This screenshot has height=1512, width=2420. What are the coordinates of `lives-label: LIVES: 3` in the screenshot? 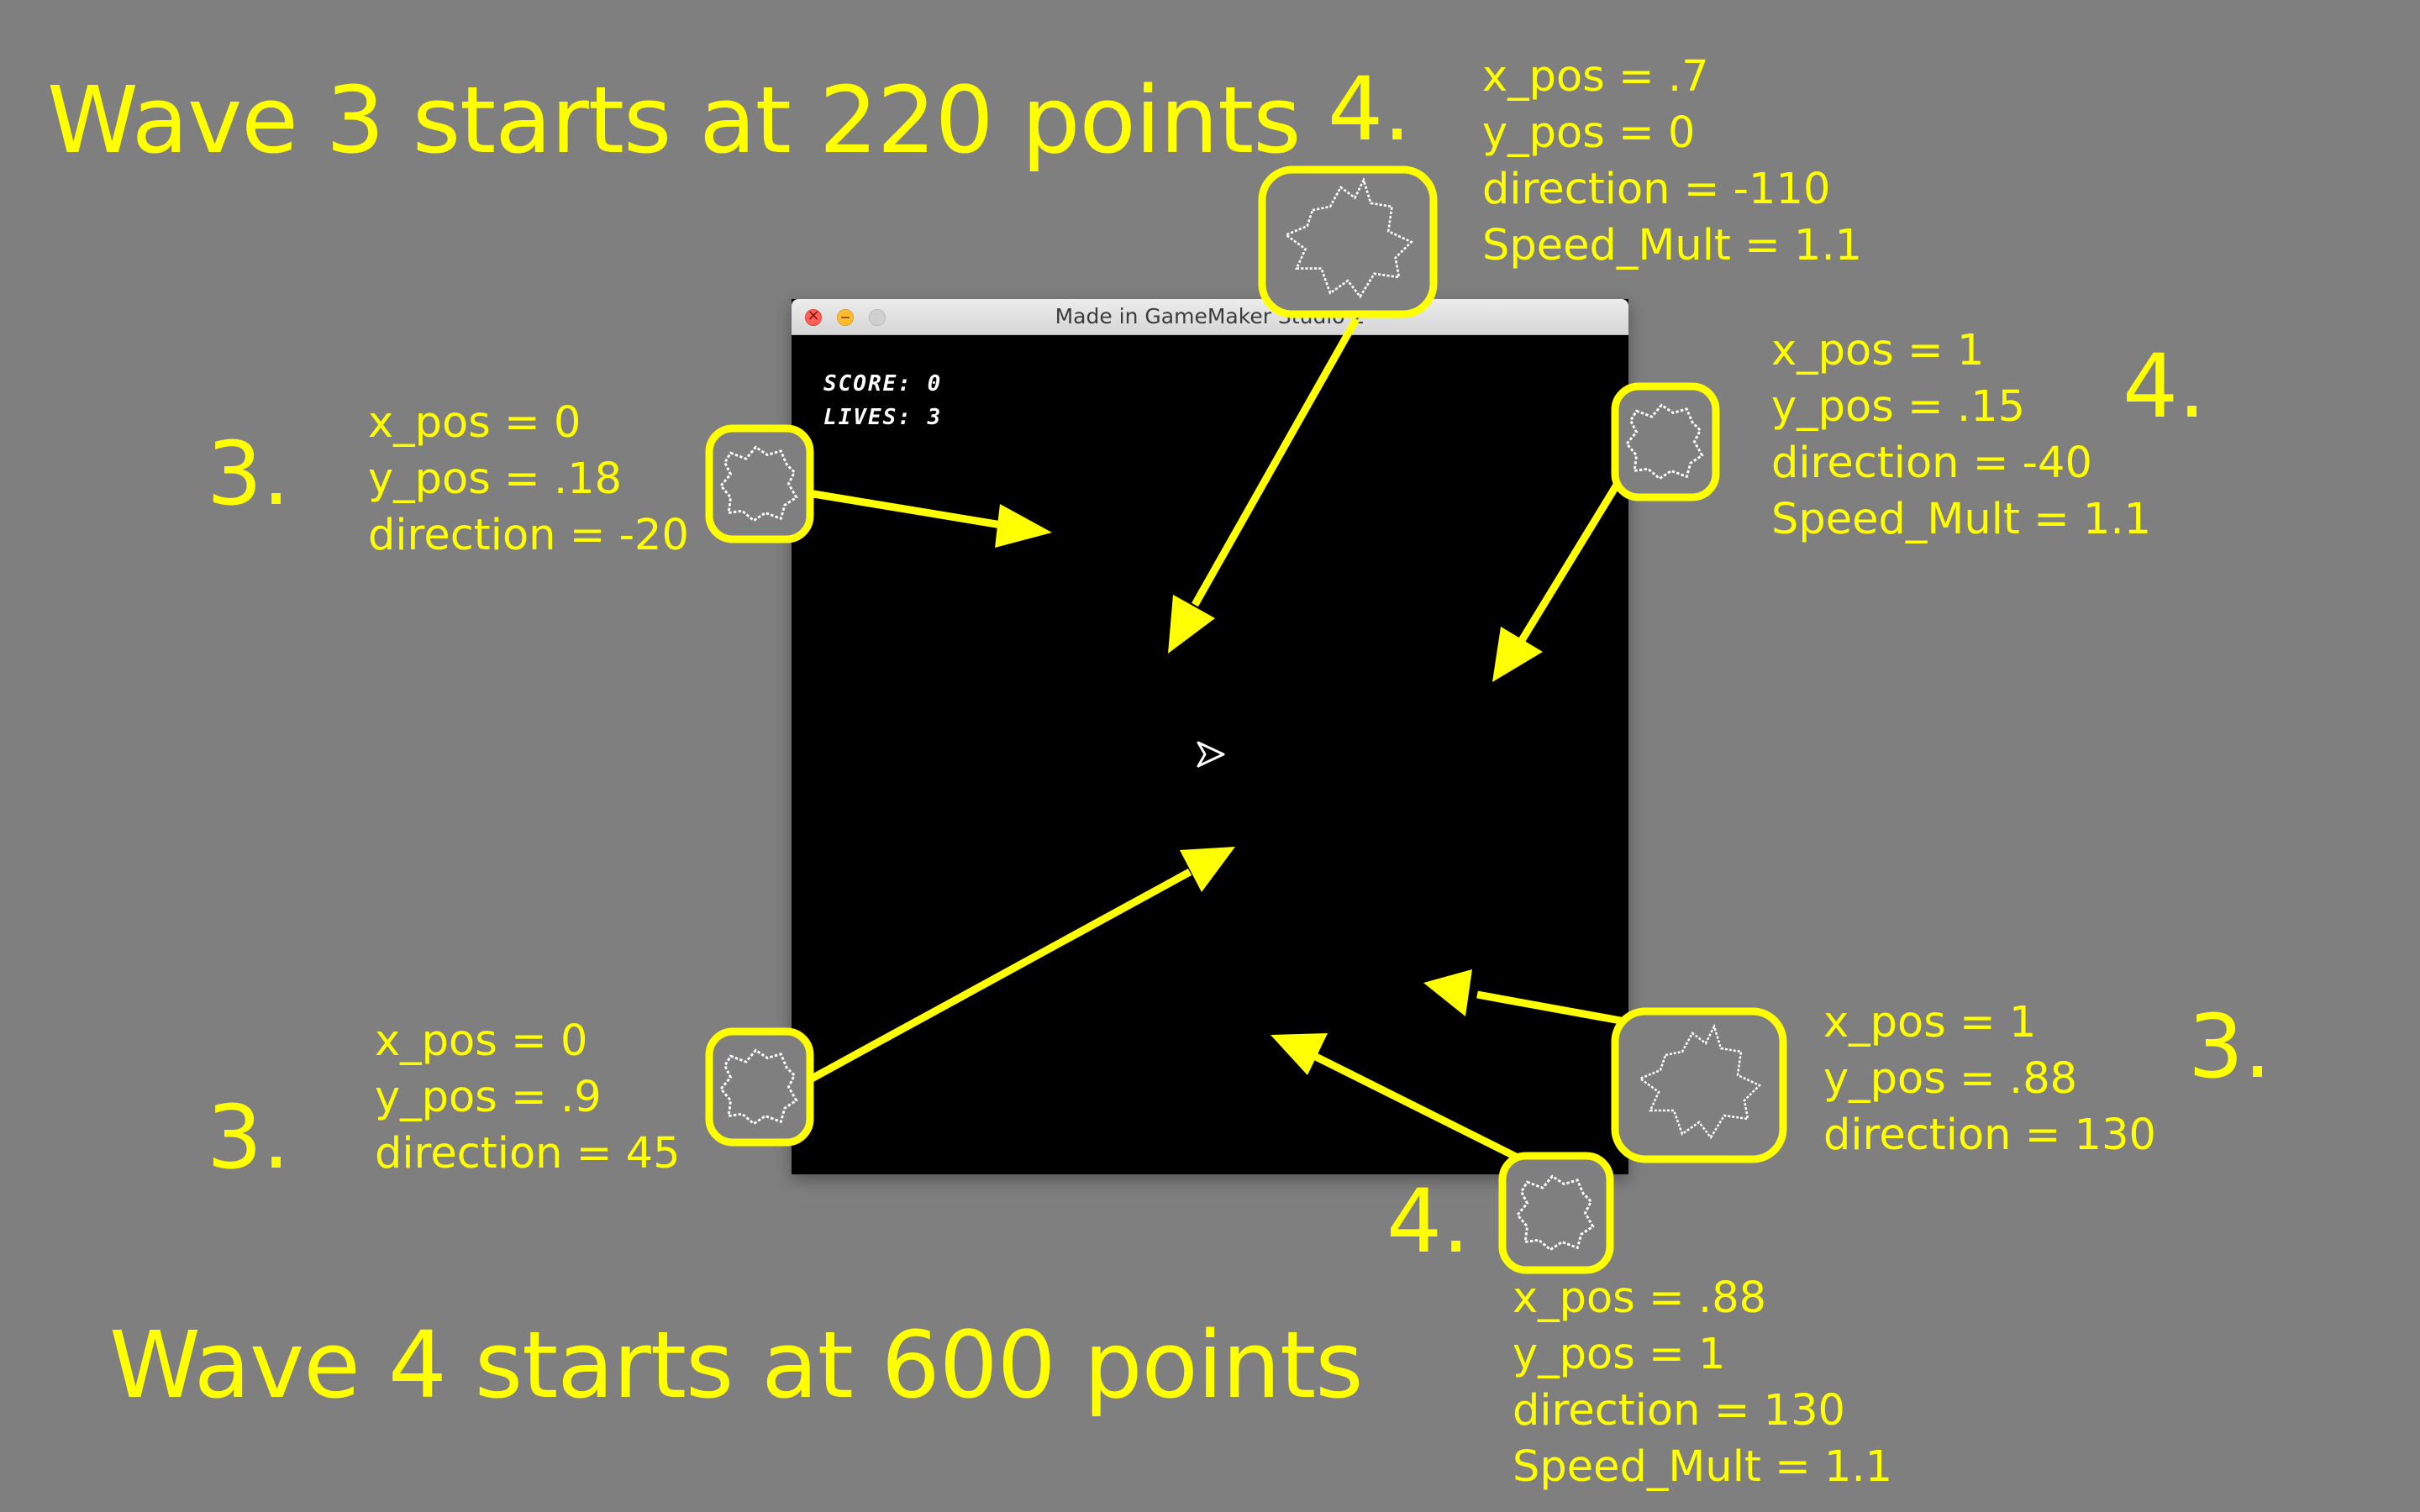 It's located at (883, 417).